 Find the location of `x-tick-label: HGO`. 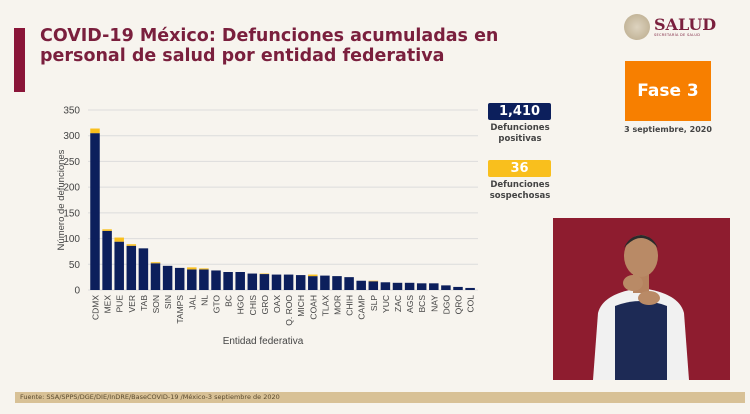

x-tick-label: HGO is located at coordinates (241, 305).